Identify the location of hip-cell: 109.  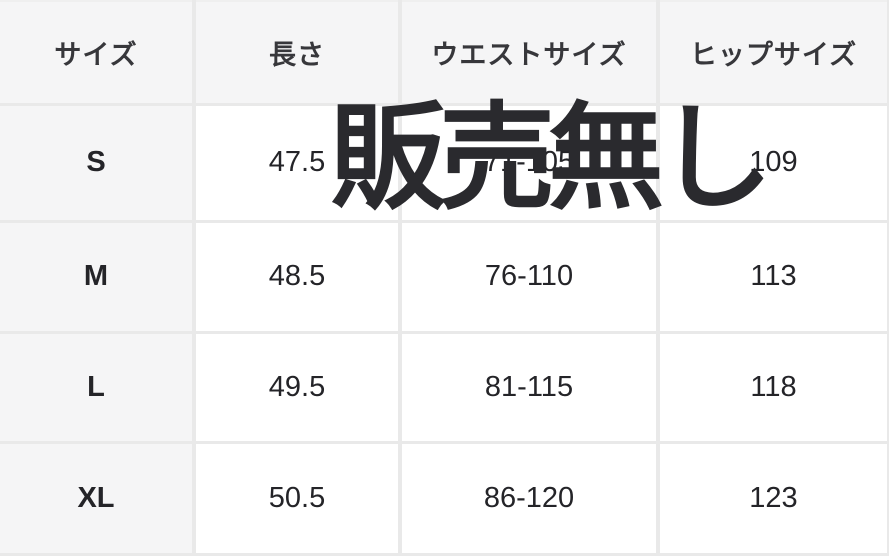
(772, 162).